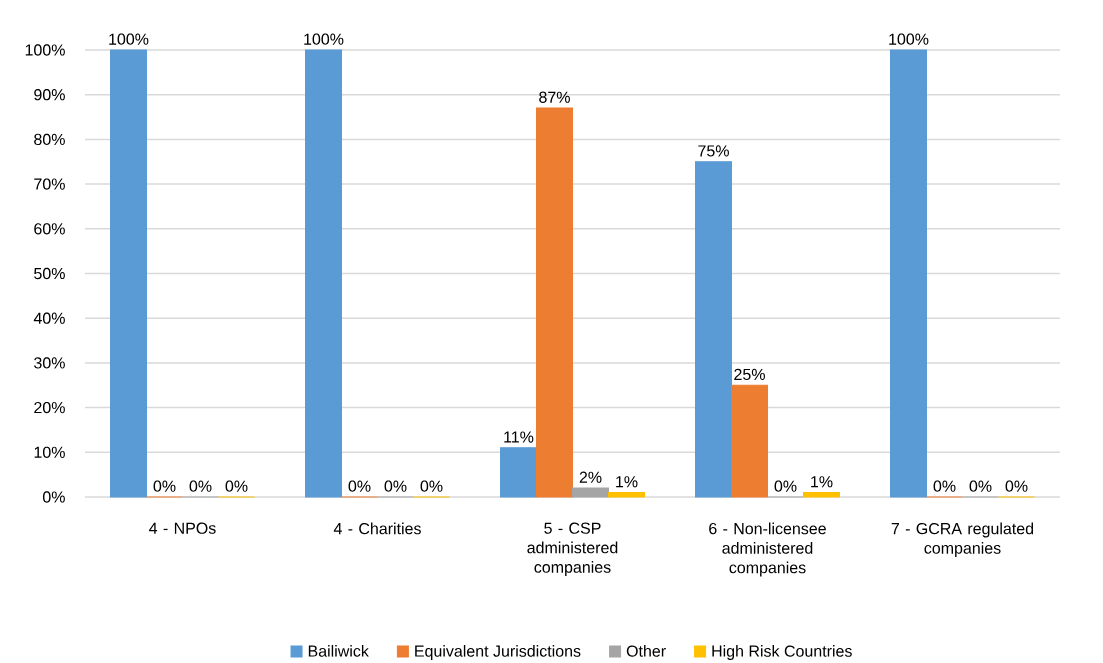 This screenshot has width=1103, height=663. I want to click on y-tick-label: 60%, so click(49, 229).